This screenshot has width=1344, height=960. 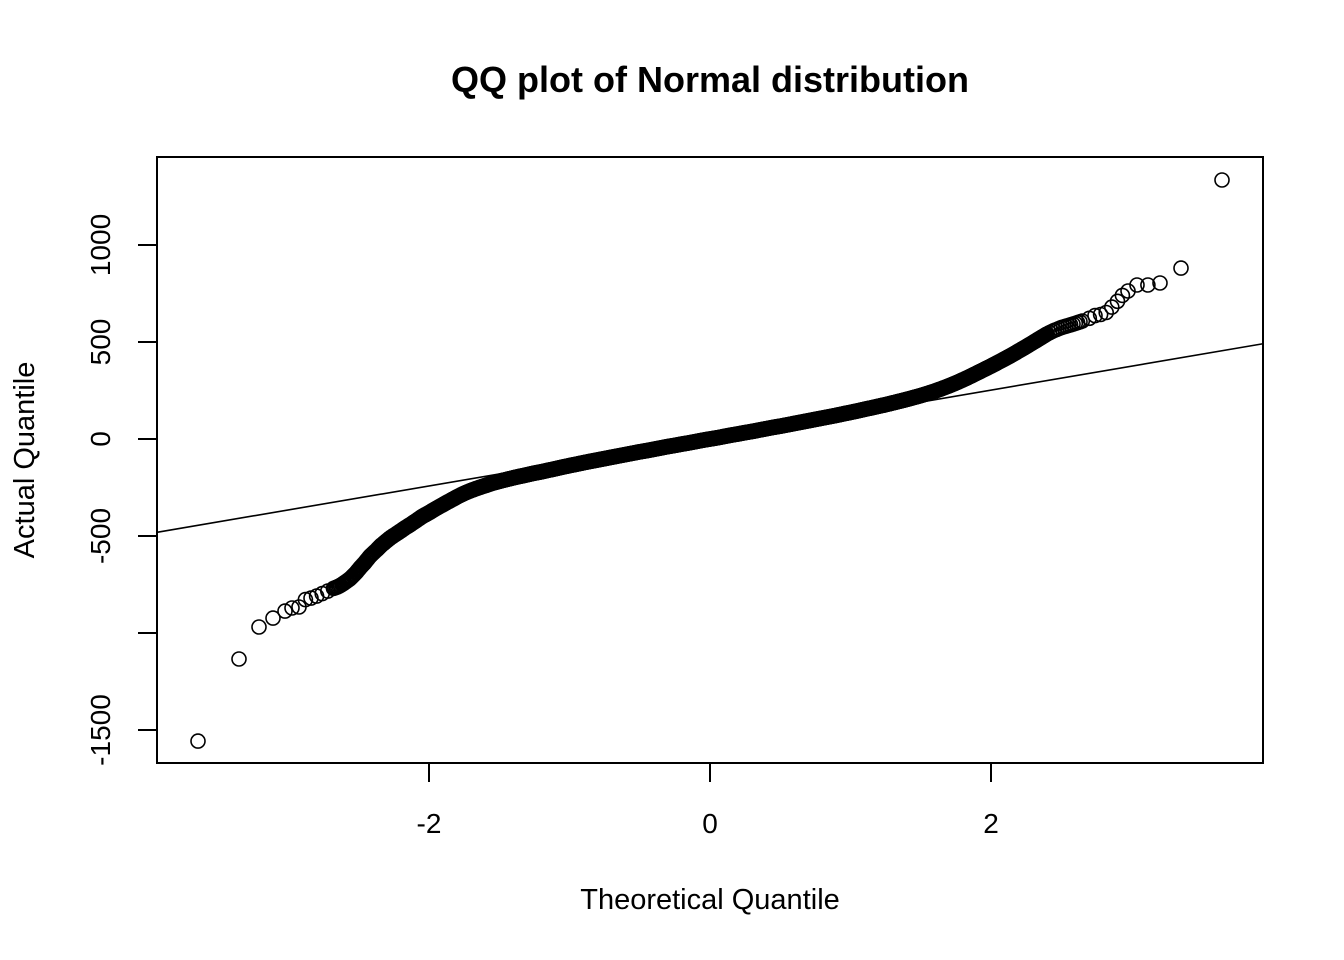 I want to click on y-axis-label: Actual Quantile, so click(x=25, y=460).